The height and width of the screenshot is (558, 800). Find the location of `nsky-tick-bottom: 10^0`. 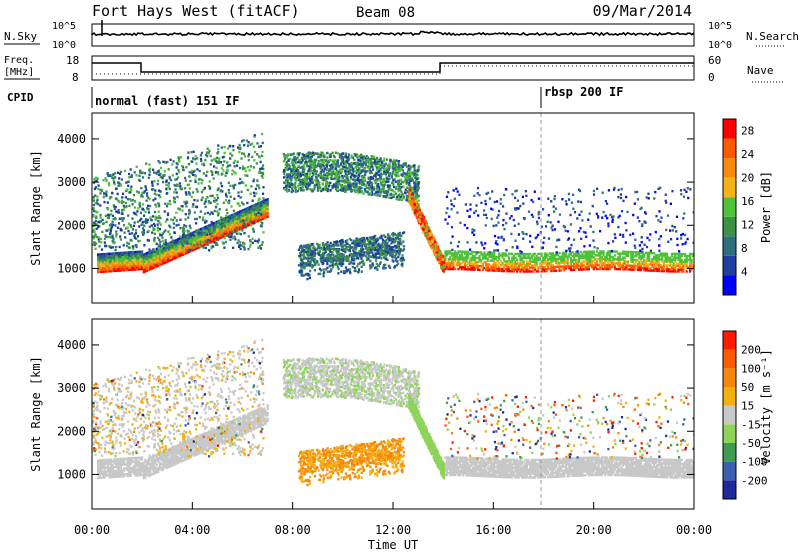

nsky-tick-bottom: 10^0 is located at coordinates (64, 45).